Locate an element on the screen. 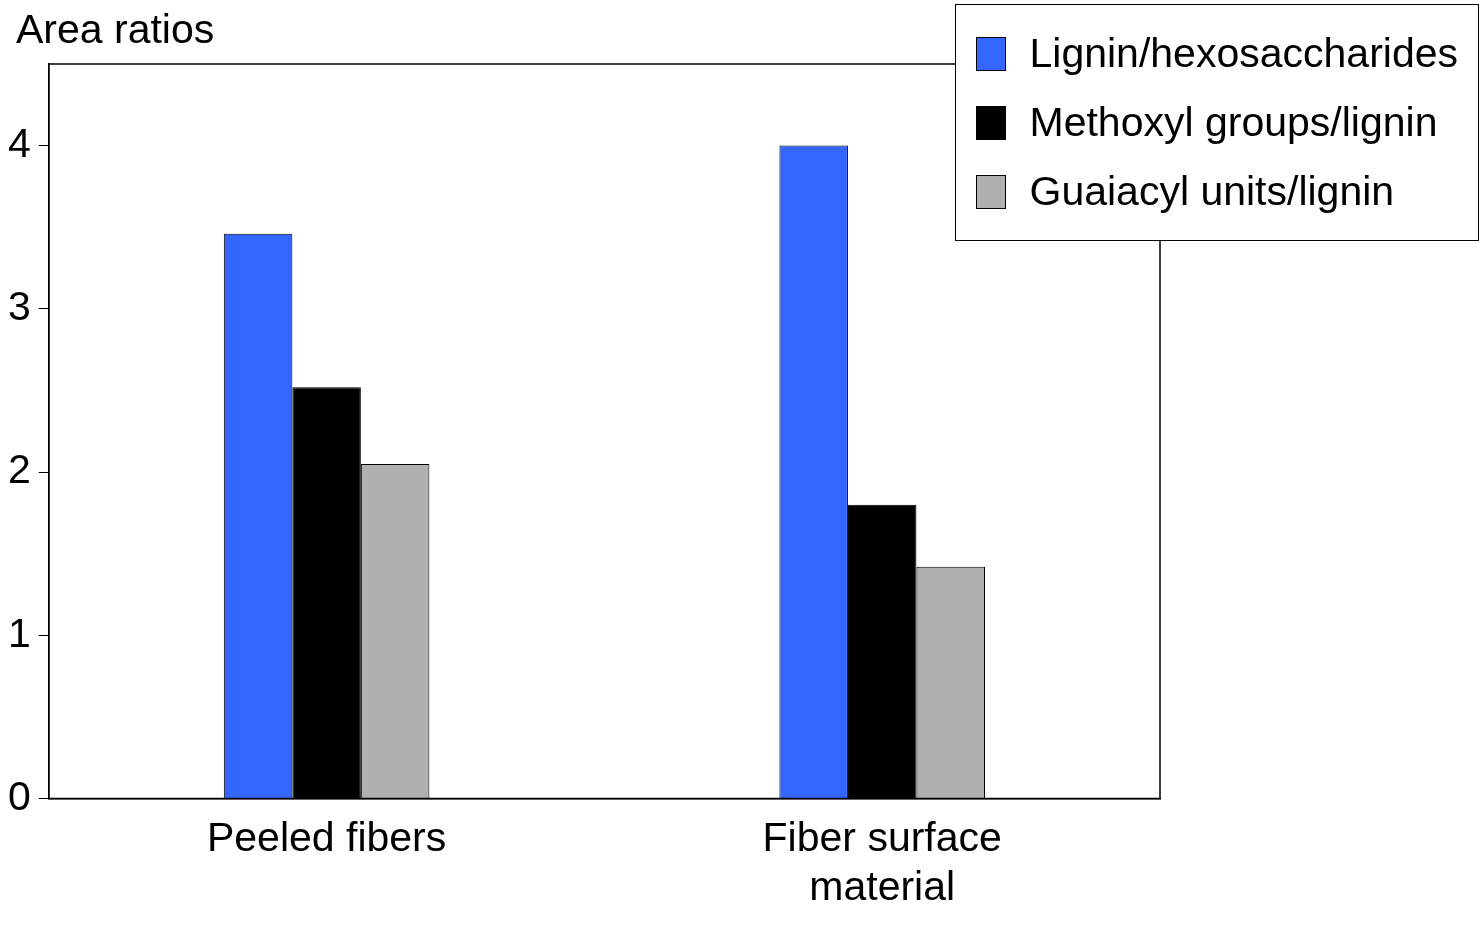  y-tick-label: 3 is located at coordinates (19, 306).